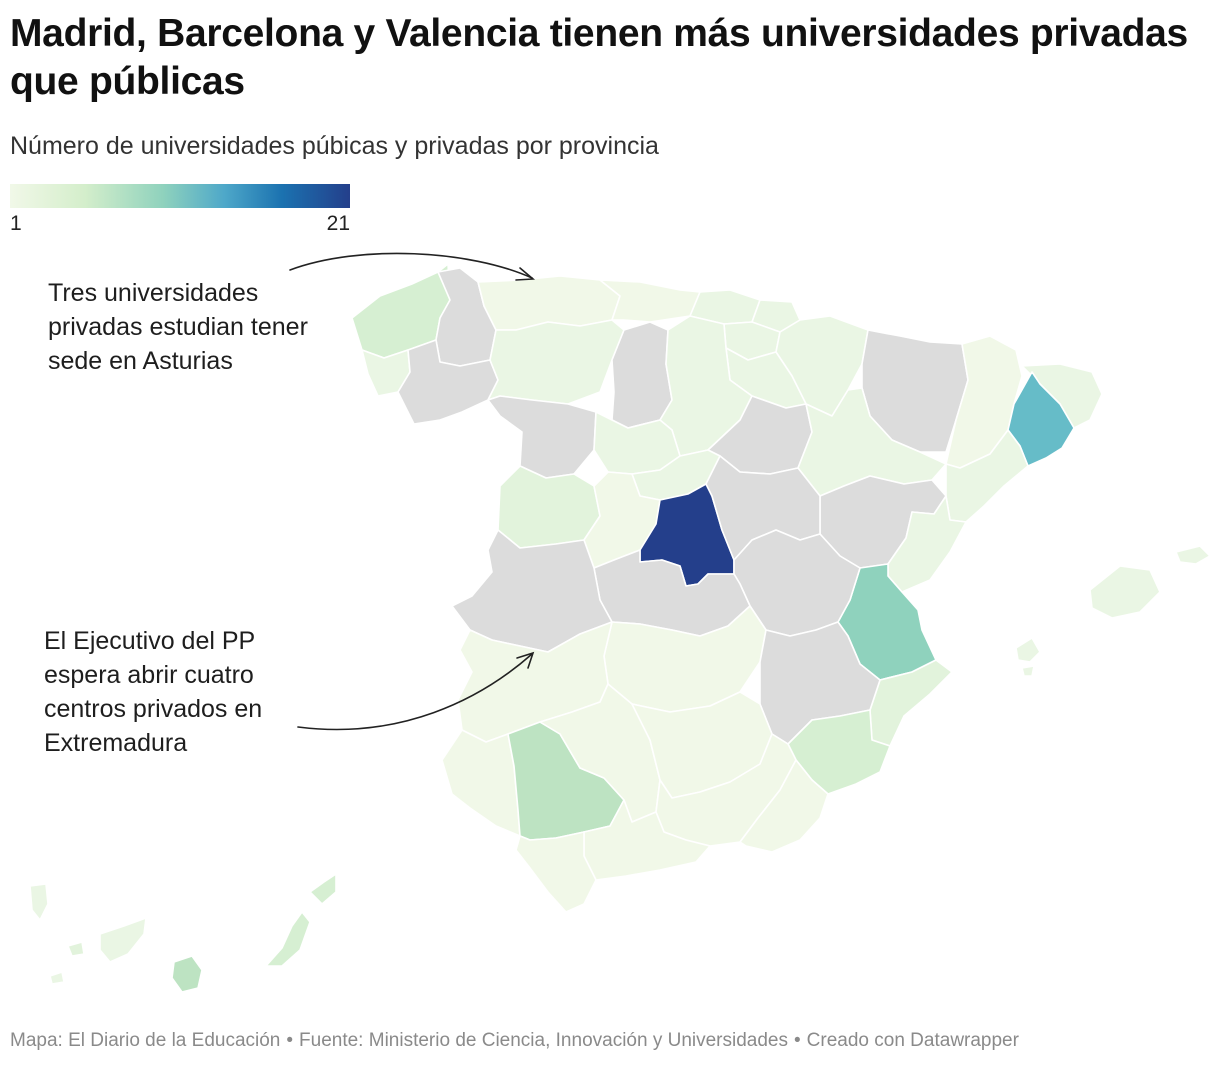 The height and width of the screenshot is (1068, 1220). I want to click on footer-map-credit: Mapa: El Diario de la Educación, so click(145, 1040).